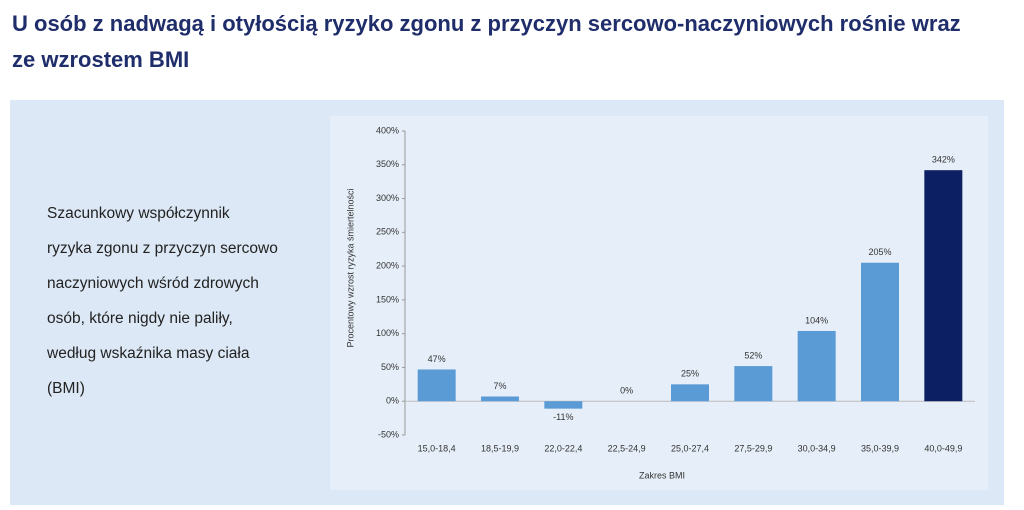  Describe the element at coordinates (817, 448) in the screenshot. I see `x-tick-label: 30,0-34,9` at that location.